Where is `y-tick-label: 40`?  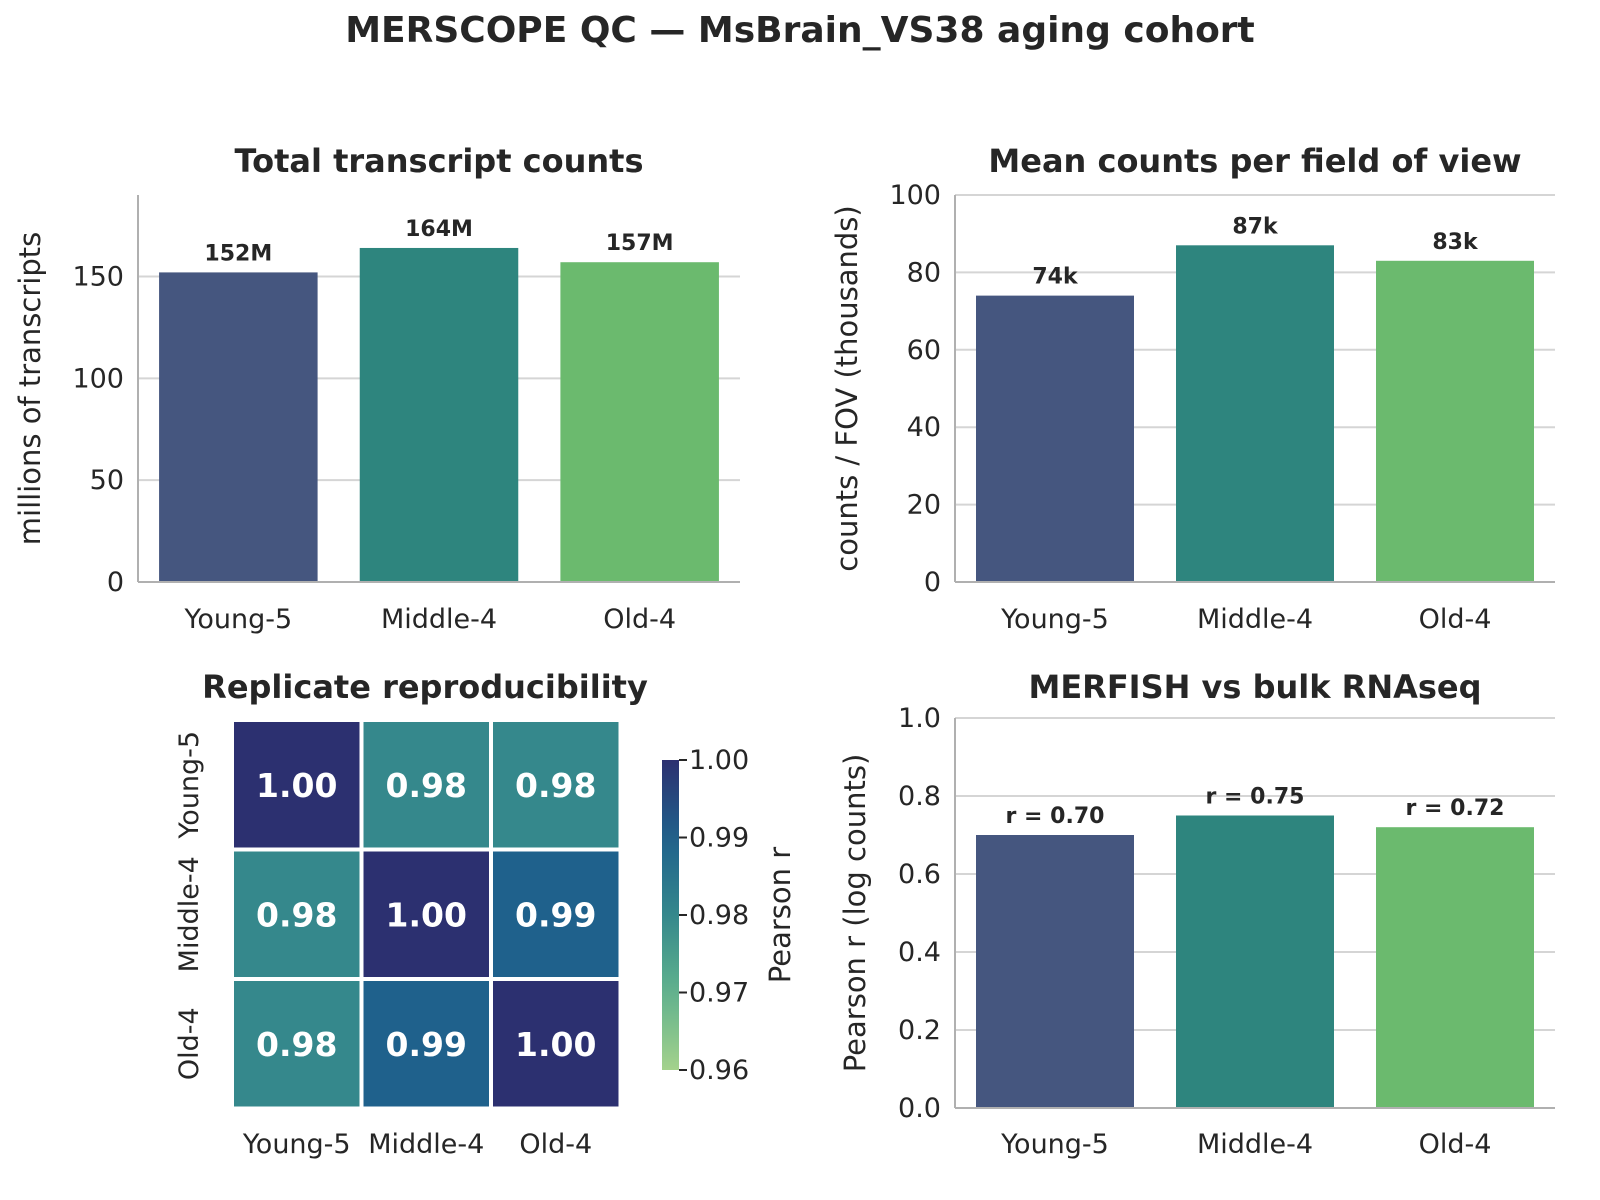
y-tick-label: 40 is located at coordinates (924, 427).